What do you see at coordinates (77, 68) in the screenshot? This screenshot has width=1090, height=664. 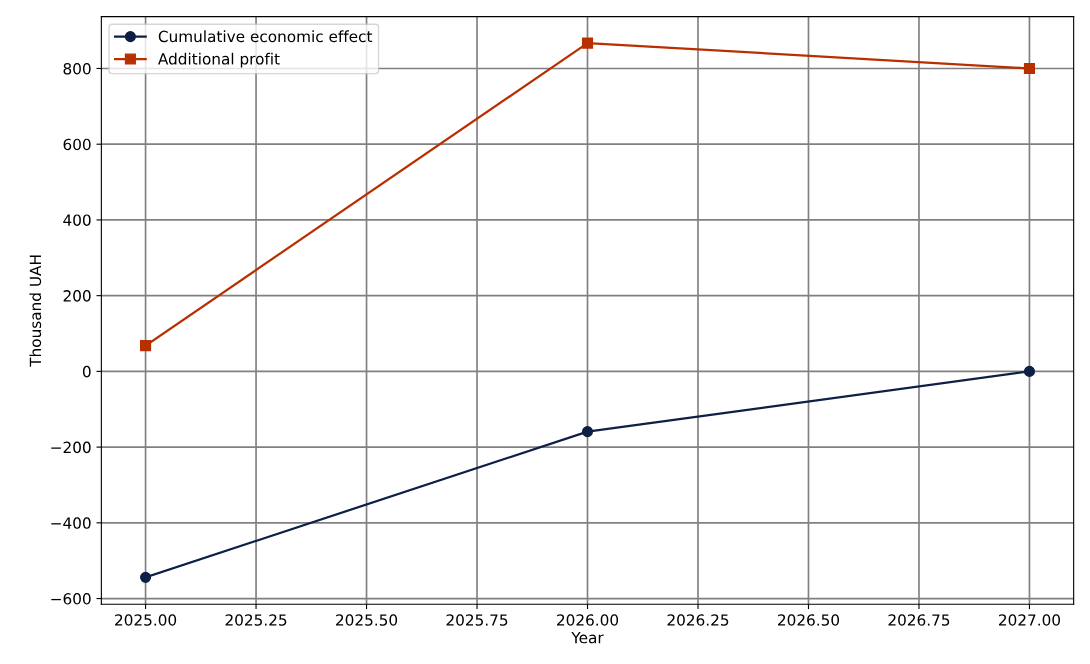 I see `y-tick-label: 800` at bounding box center [77, 68].